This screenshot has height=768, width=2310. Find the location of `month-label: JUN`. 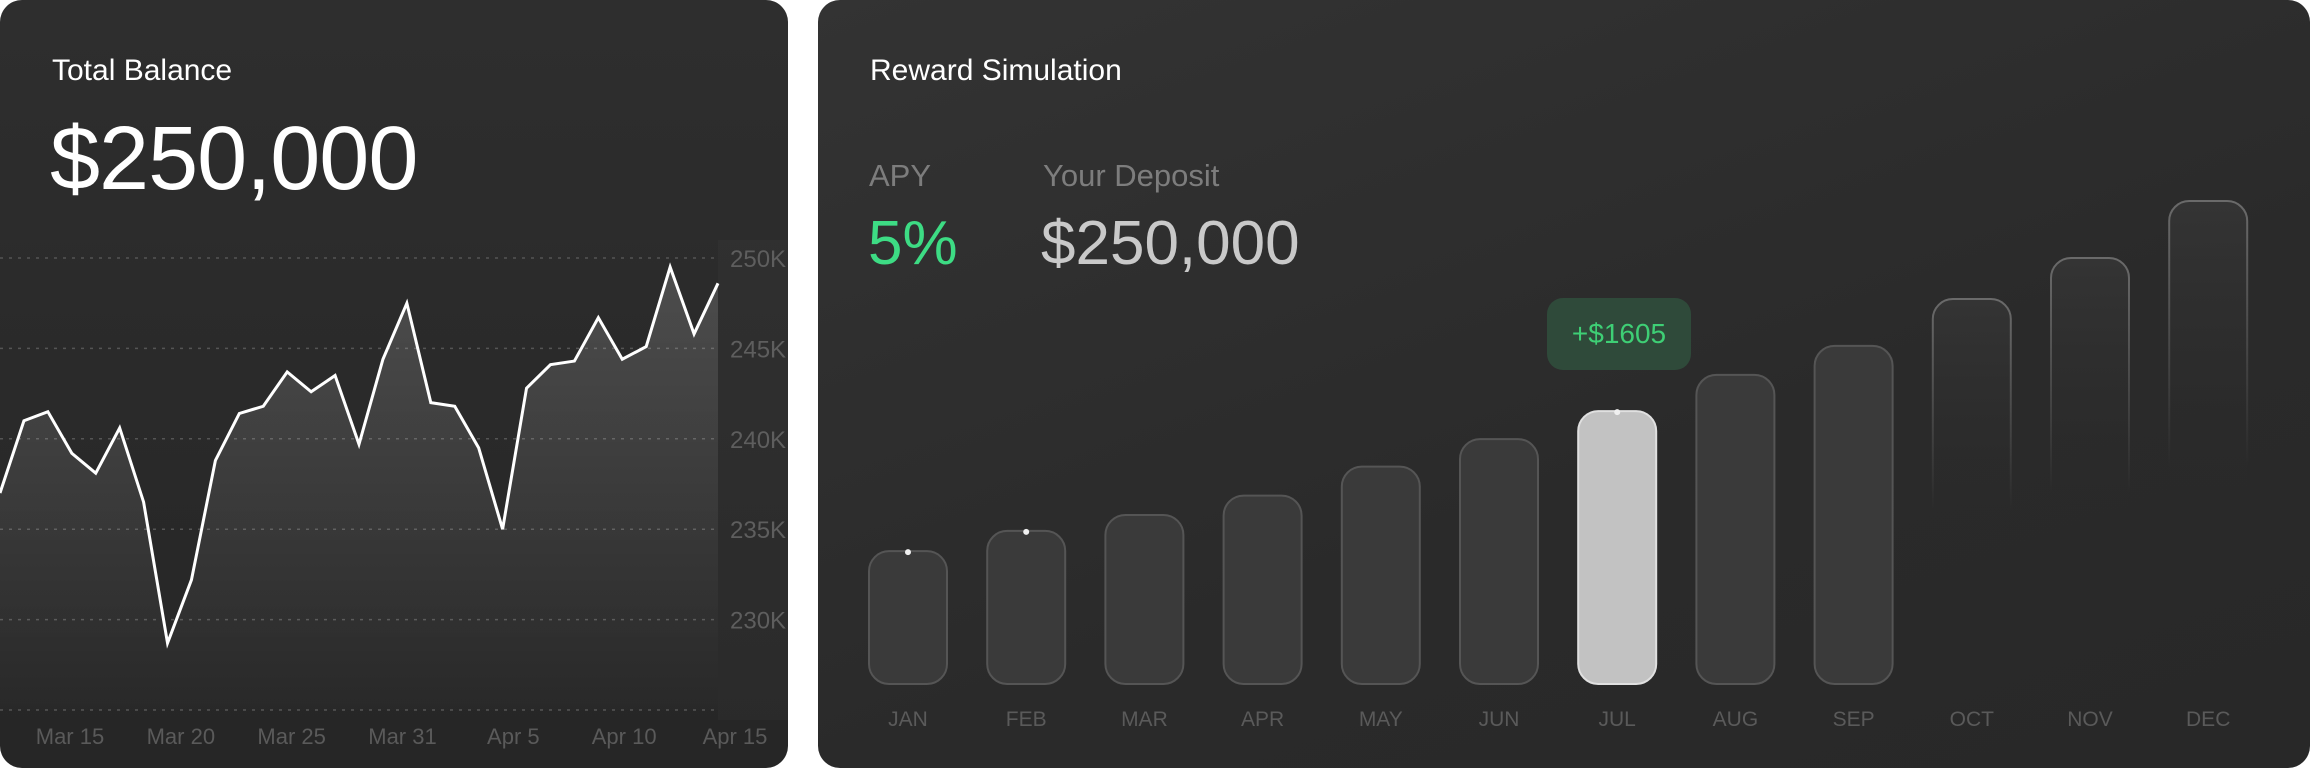

month-label: JUN is located at coordinates (1499, 719).